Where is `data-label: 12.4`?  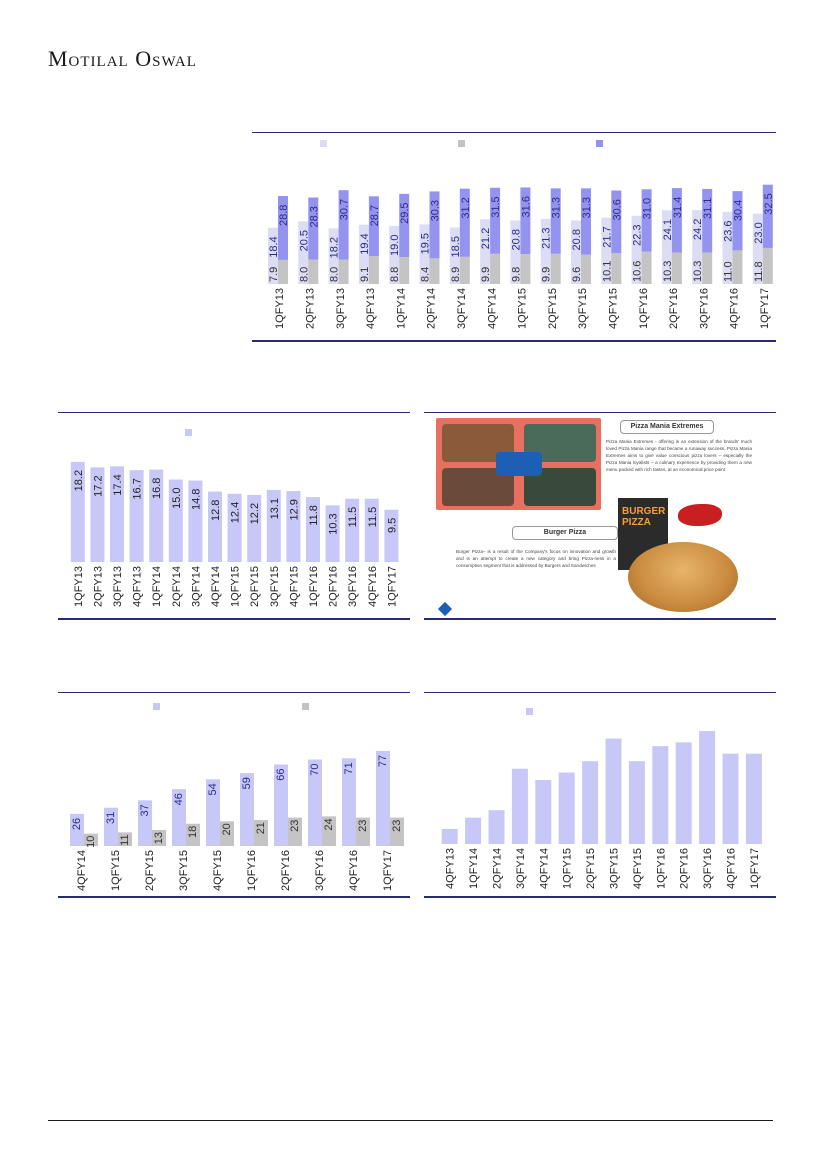 data-label: 12.4 is located at coordinates (236, 512).